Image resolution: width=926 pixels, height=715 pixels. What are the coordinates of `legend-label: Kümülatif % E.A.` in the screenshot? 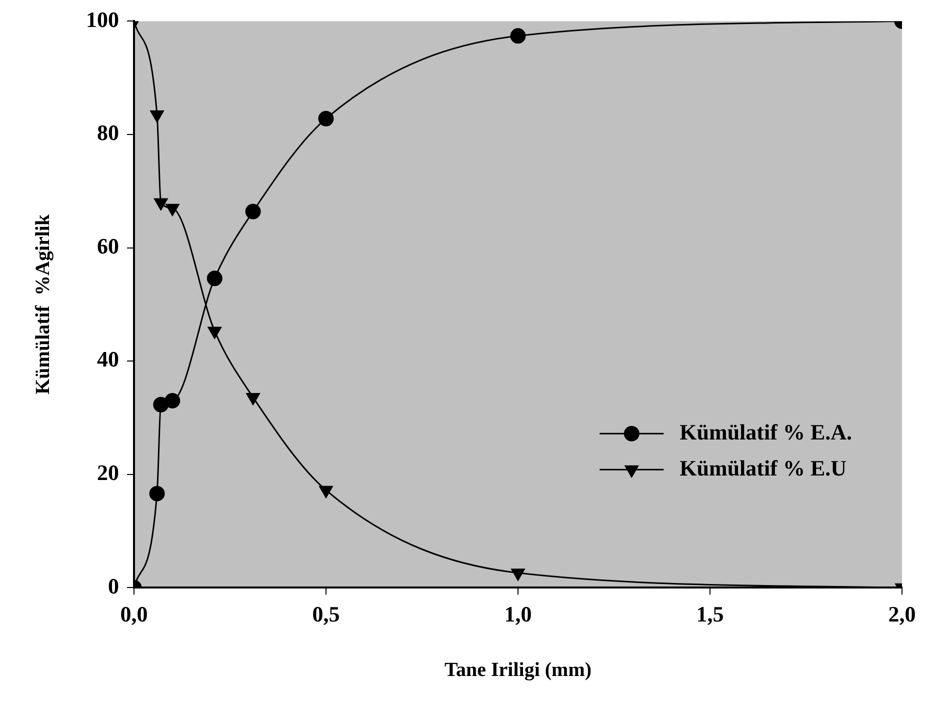 It's located at (766, 431).